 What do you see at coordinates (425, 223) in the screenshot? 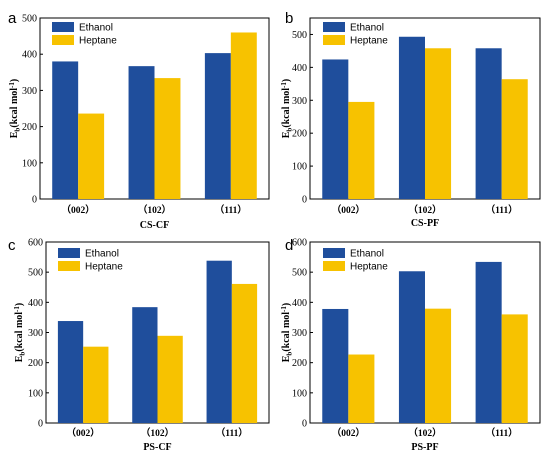
I see `x-axis-label: CS-PF` at bounding box center [425, 223].